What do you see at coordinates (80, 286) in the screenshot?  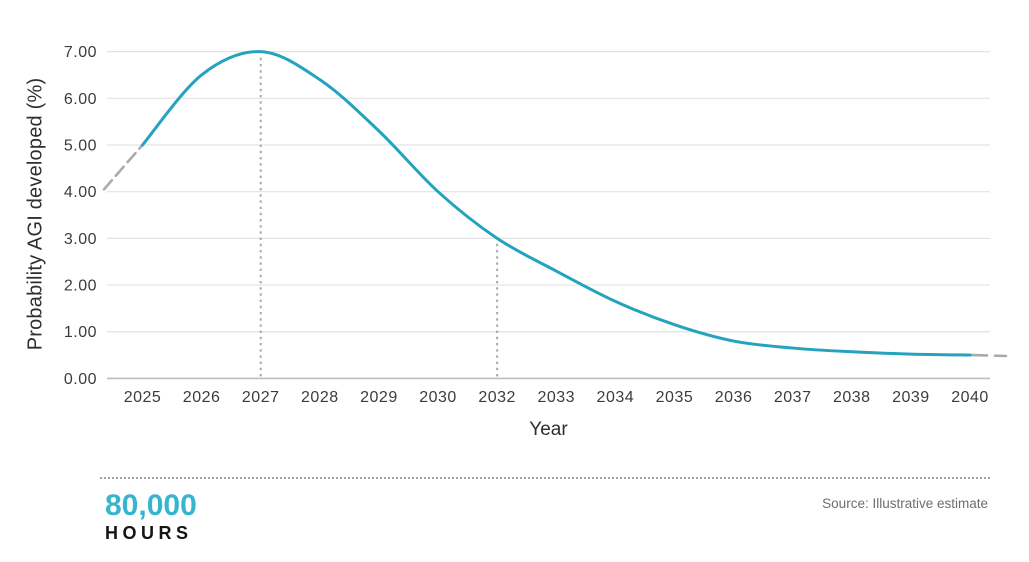 I see `y-tick-label: 2.00` at bounding box center [80, 286].